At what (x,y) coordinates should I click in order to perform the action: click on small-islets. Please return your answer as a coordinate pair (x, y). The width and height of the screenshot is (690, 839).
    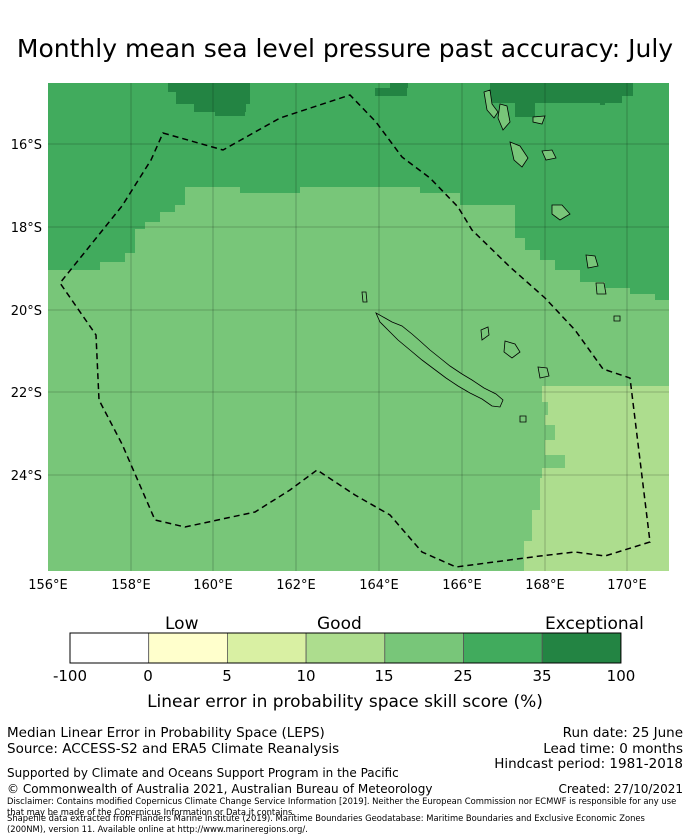
    Looking at the image, I should click on (444, 357).